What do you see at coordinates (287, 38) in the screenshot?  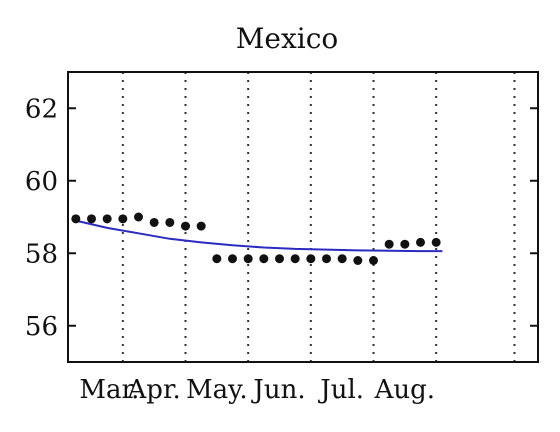 I see `chart-title: Mexico` at bounding box center [287, 38].